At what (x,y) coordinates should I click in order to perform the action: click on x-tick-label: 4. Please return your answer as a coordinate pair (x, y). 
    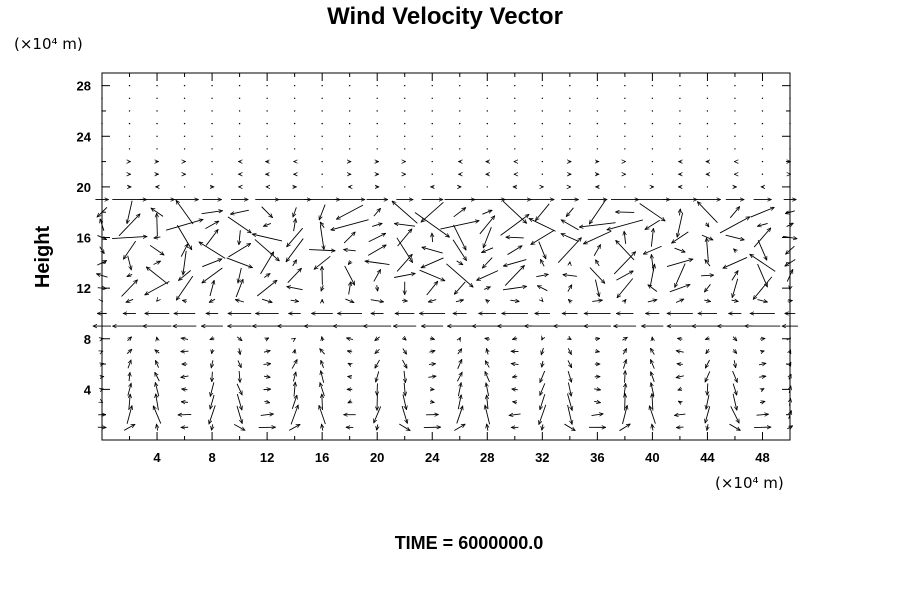
    Looking at the image, I should click on (157, 457).